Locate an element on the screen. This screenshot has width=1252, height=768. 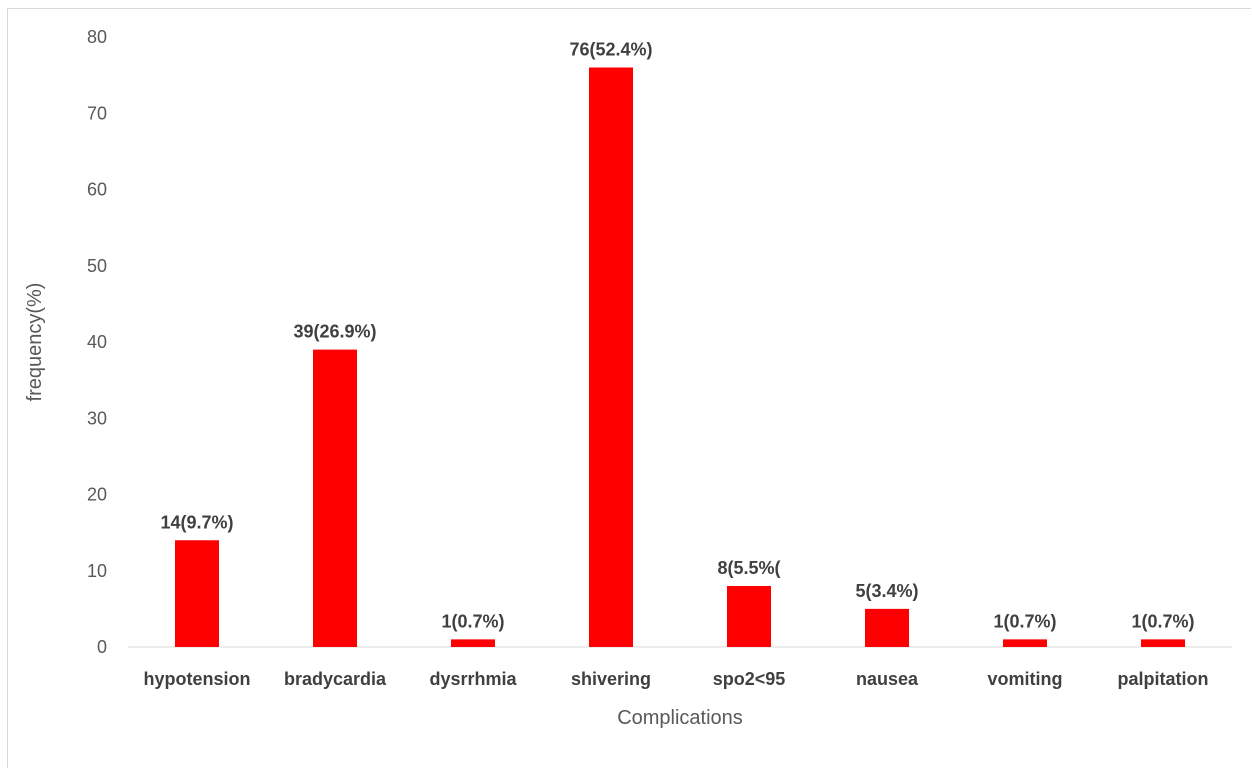
data-label: 5(3.4%) is located at coordinates (886, 591).